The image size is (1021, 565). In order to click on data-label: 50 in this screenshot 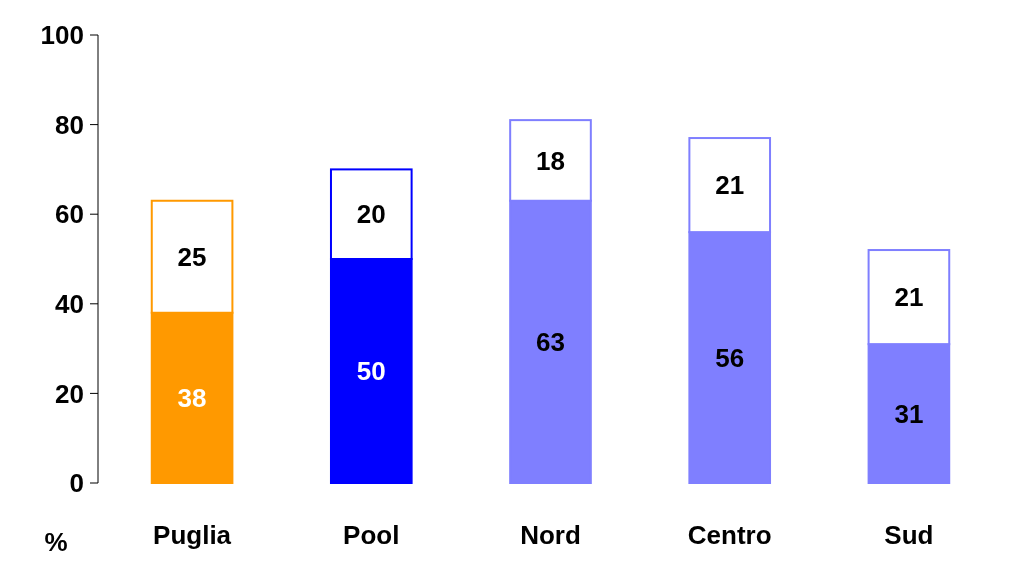, I will do `click(371, 371)`.